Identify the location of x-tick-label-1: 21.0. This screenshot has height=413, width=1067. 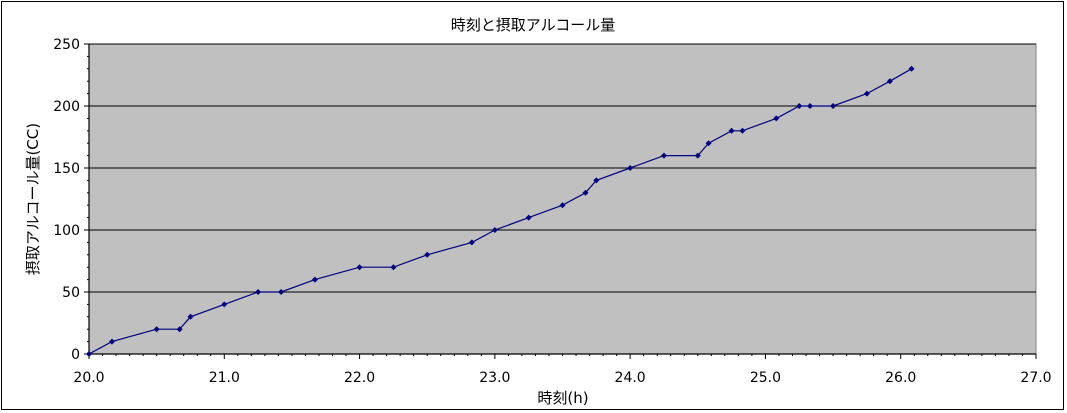
(224, 378).